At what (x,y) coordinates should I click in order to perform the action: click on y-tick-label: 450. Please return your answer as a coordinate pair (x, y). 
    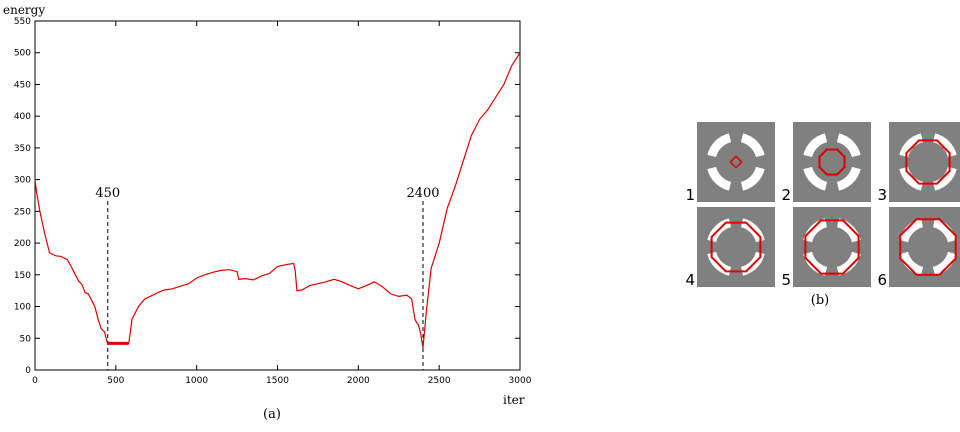
    Looking at the image, I should click on (22, 85).